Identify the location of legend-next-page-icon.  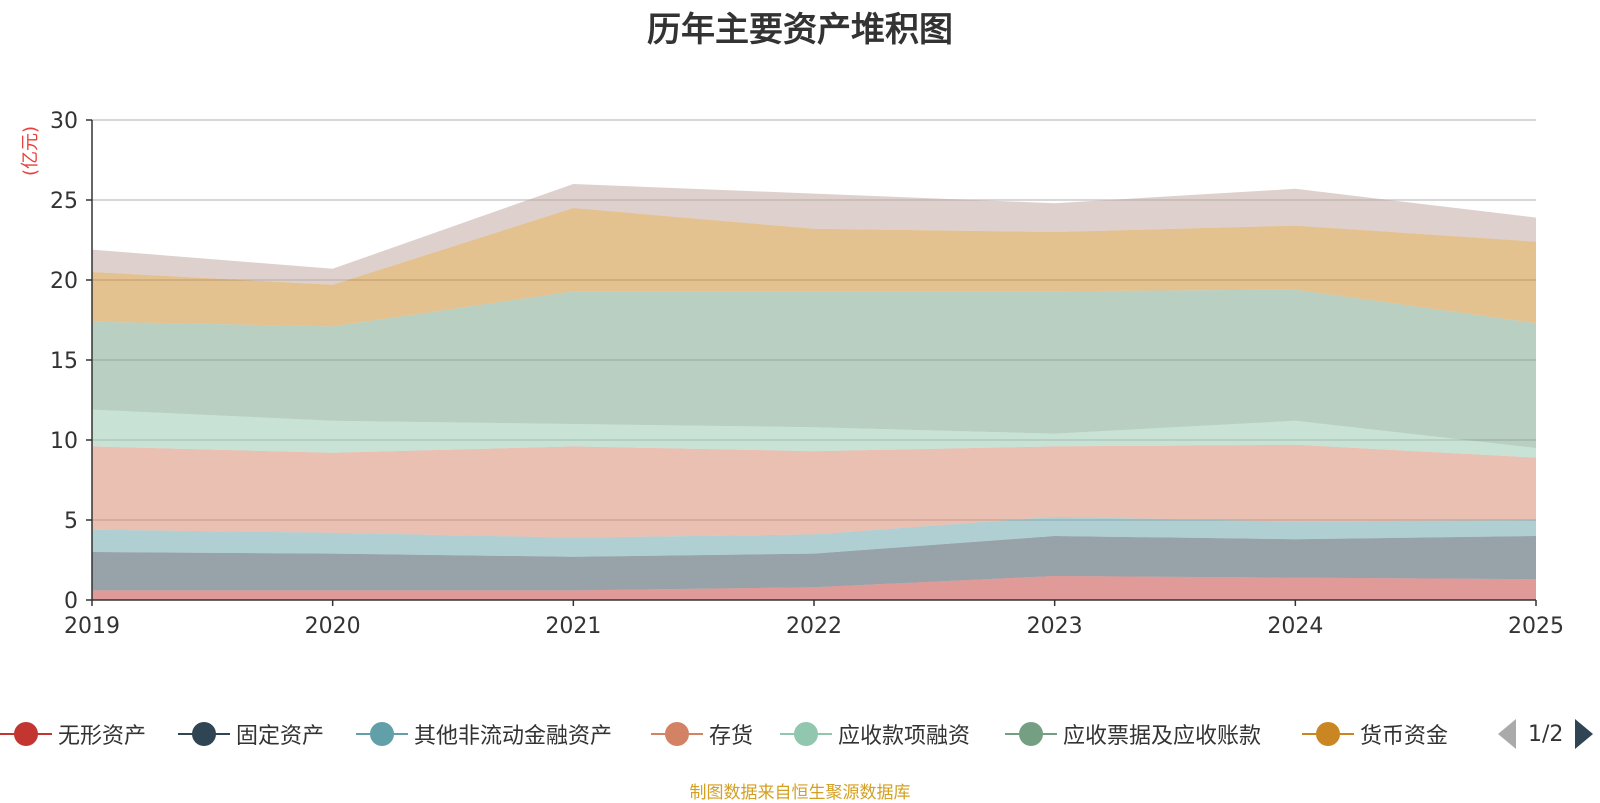
(1584, 734).